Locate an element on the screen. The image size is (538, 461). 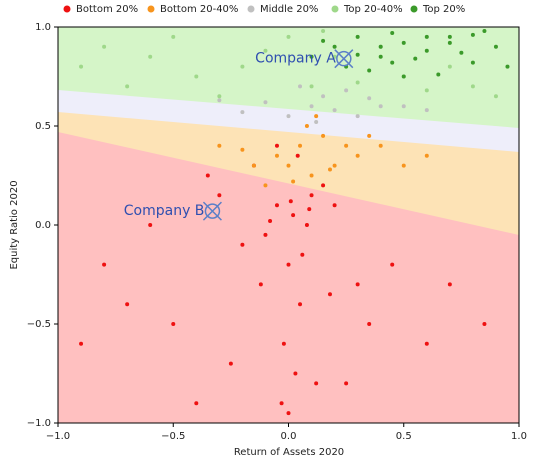
y-tick-label: 0.5 is located at coordinates (43, 126).